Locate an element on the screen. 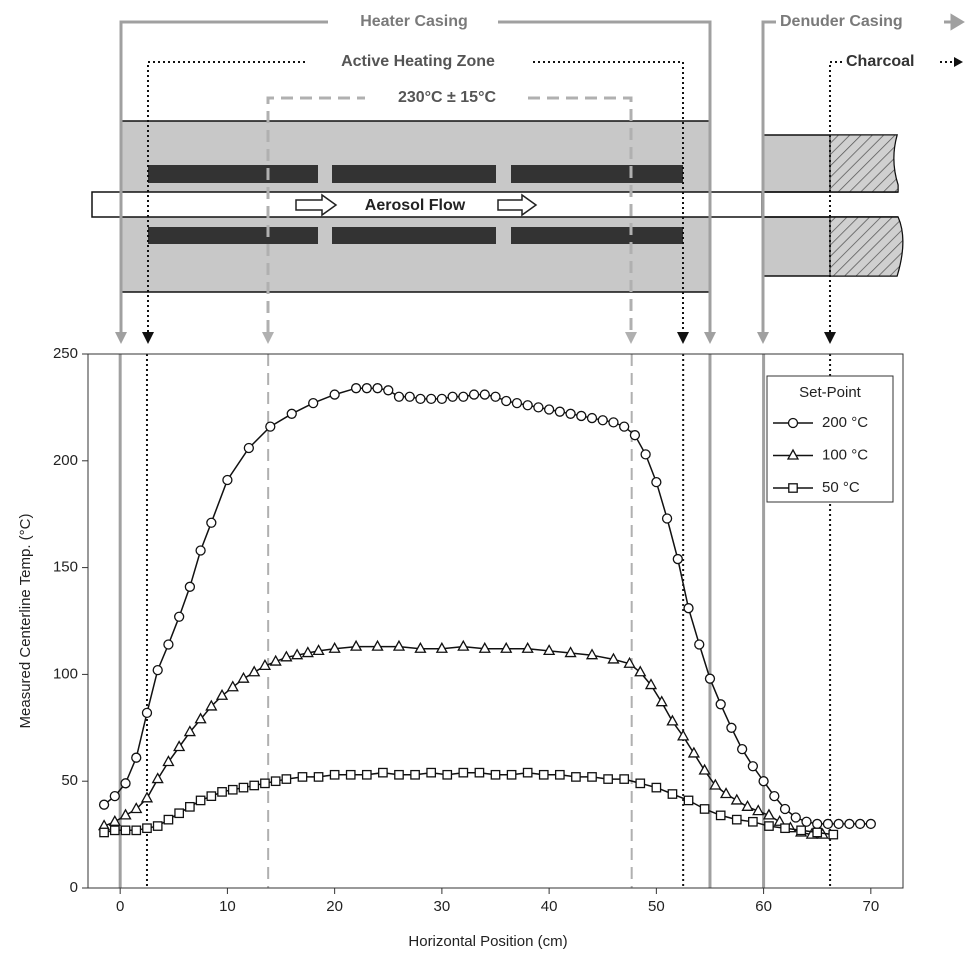  legend: Set-Point 200 °C 100 °C 50 °C is located at coordinates (830, 439).